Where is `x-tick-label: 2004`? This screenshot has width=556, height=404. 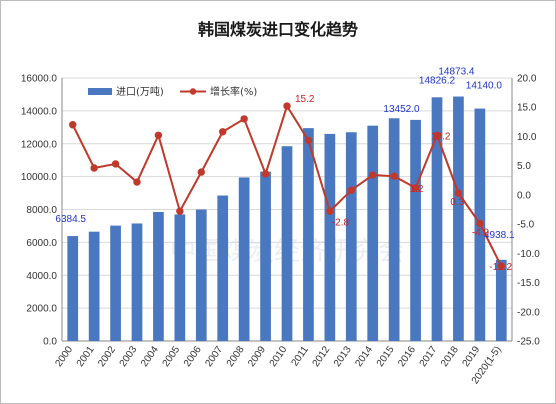
x-tick-label: 2004 is located at coordinates (150, 356).